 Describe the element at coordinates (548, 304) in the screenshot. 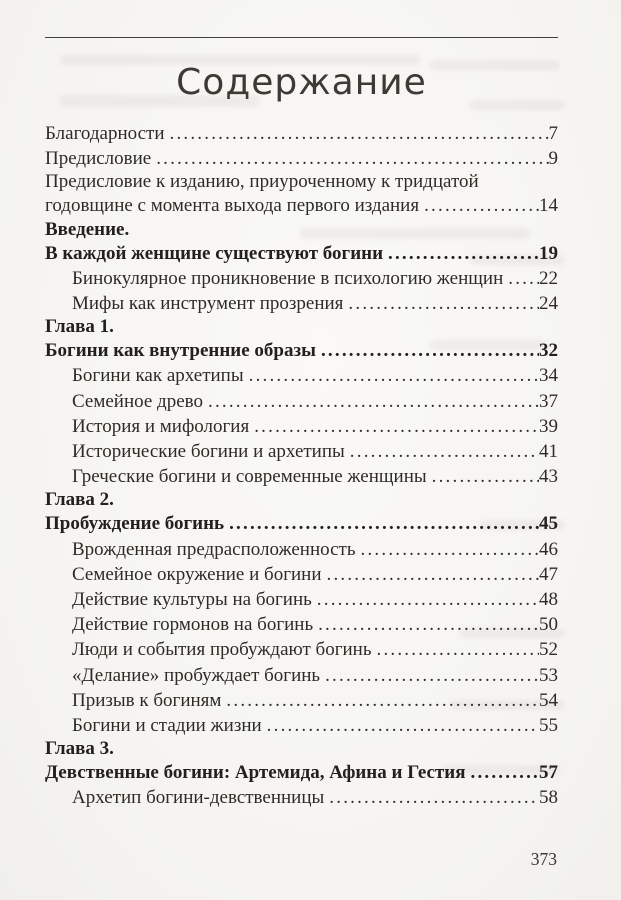

I see `toc-entry-page: 24` at that location.